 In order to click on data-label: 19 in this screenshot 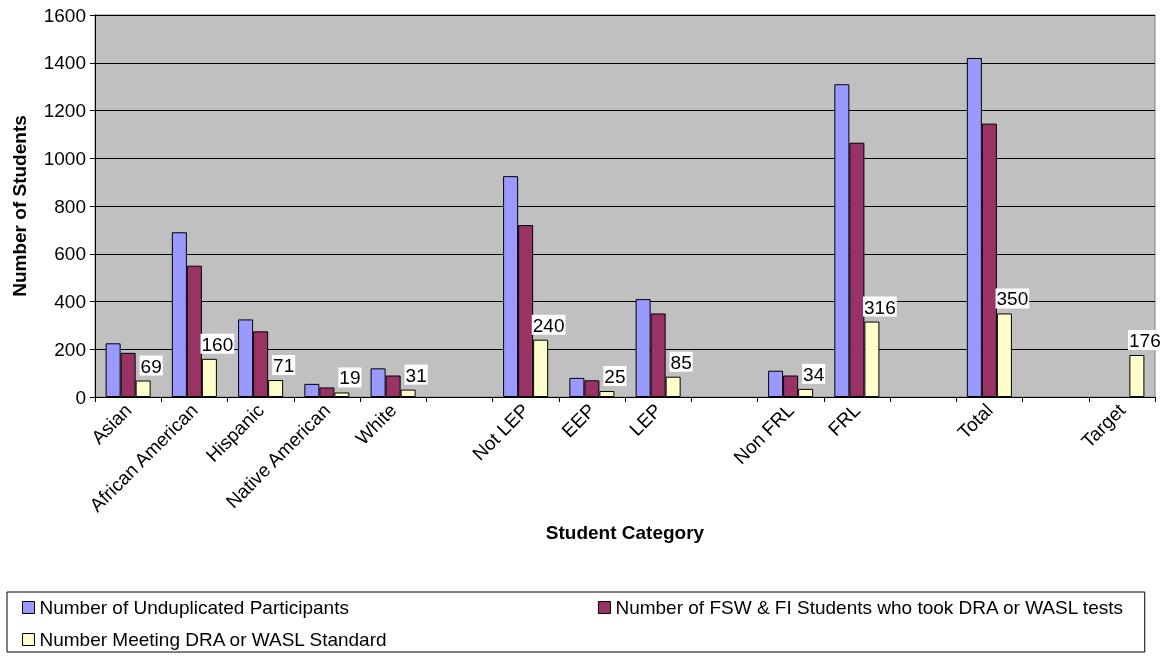, I will do `click(350, 378)`.